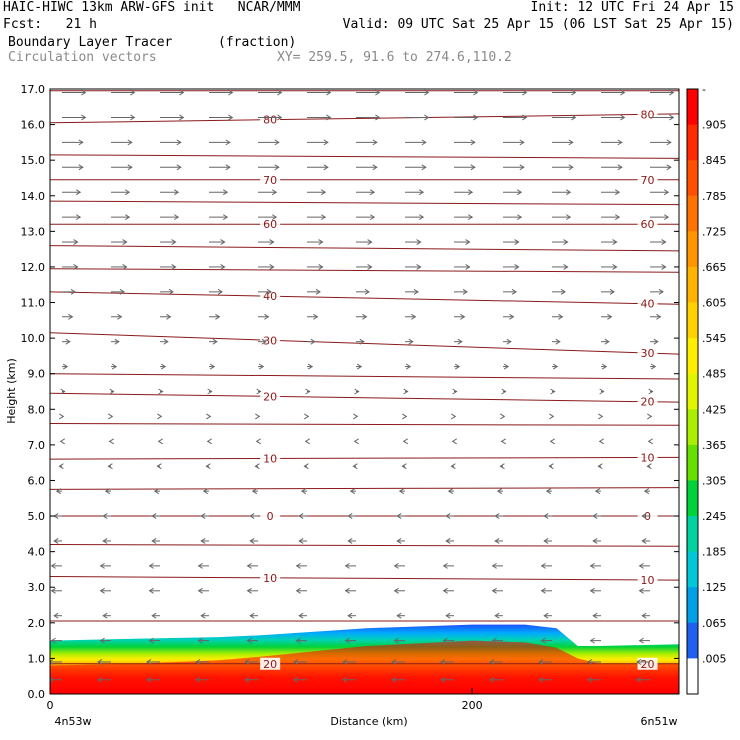  Describe the element at coordinates (270, 458) in the screenshot. I see `contour-label: 10` at that location.